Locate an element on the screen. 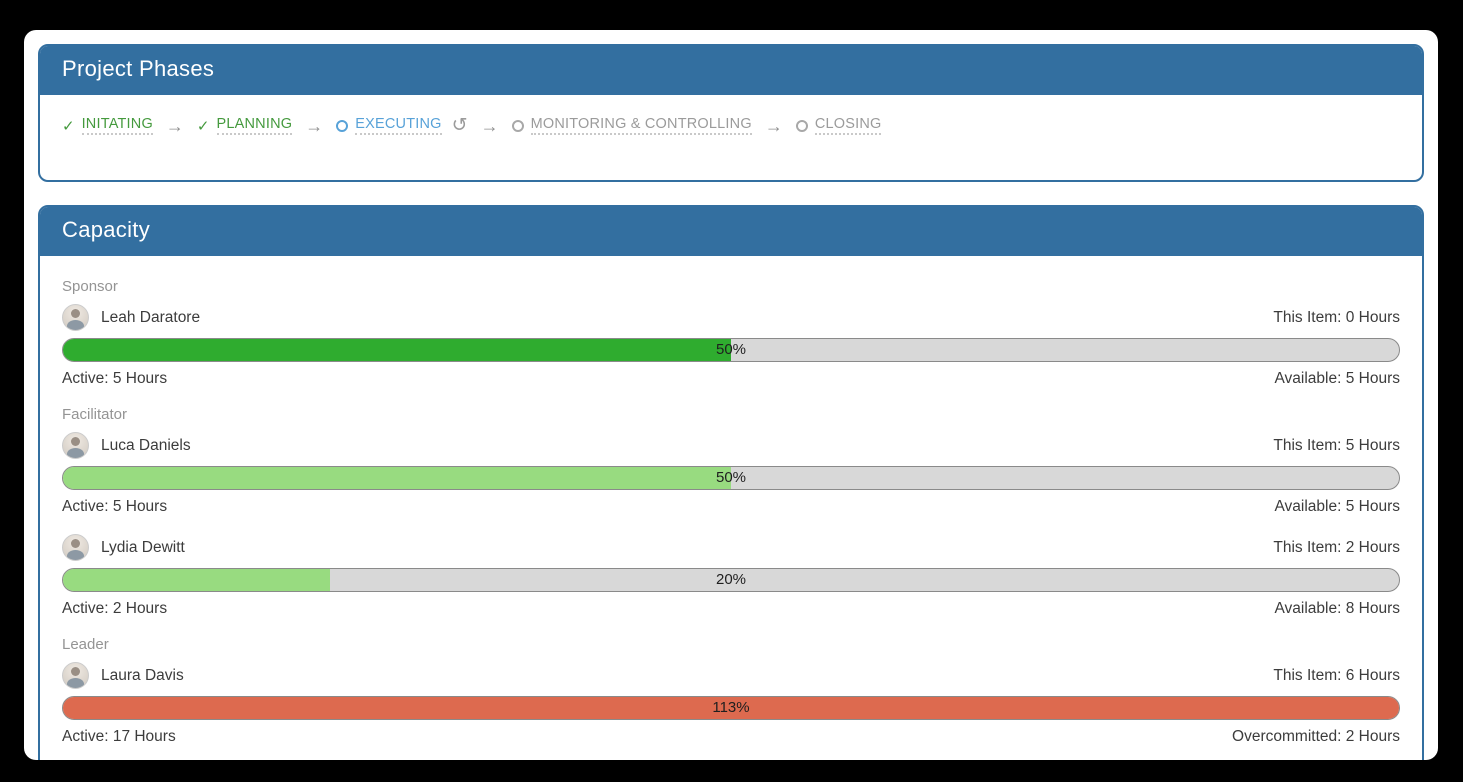  capacity-bar-percent: 20% is located at coordinates (731, 579).